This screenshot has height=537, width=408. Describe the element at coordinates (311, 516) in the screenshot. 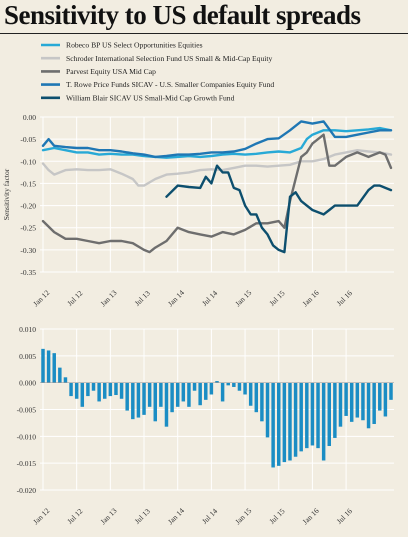

I see `bar-xtick-label: Jan 16` at that location.